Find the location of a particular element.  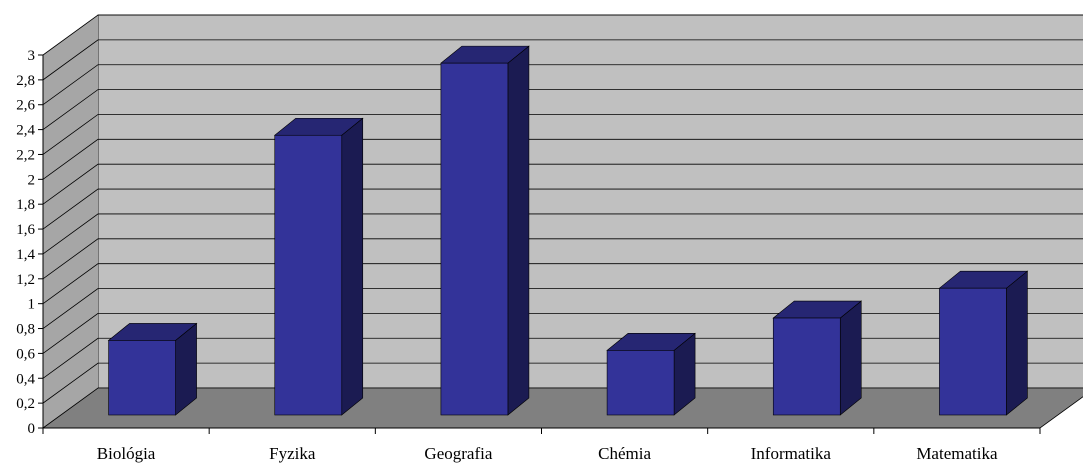

y-tick-label: 1,4 is located at coordinates (25, 255).